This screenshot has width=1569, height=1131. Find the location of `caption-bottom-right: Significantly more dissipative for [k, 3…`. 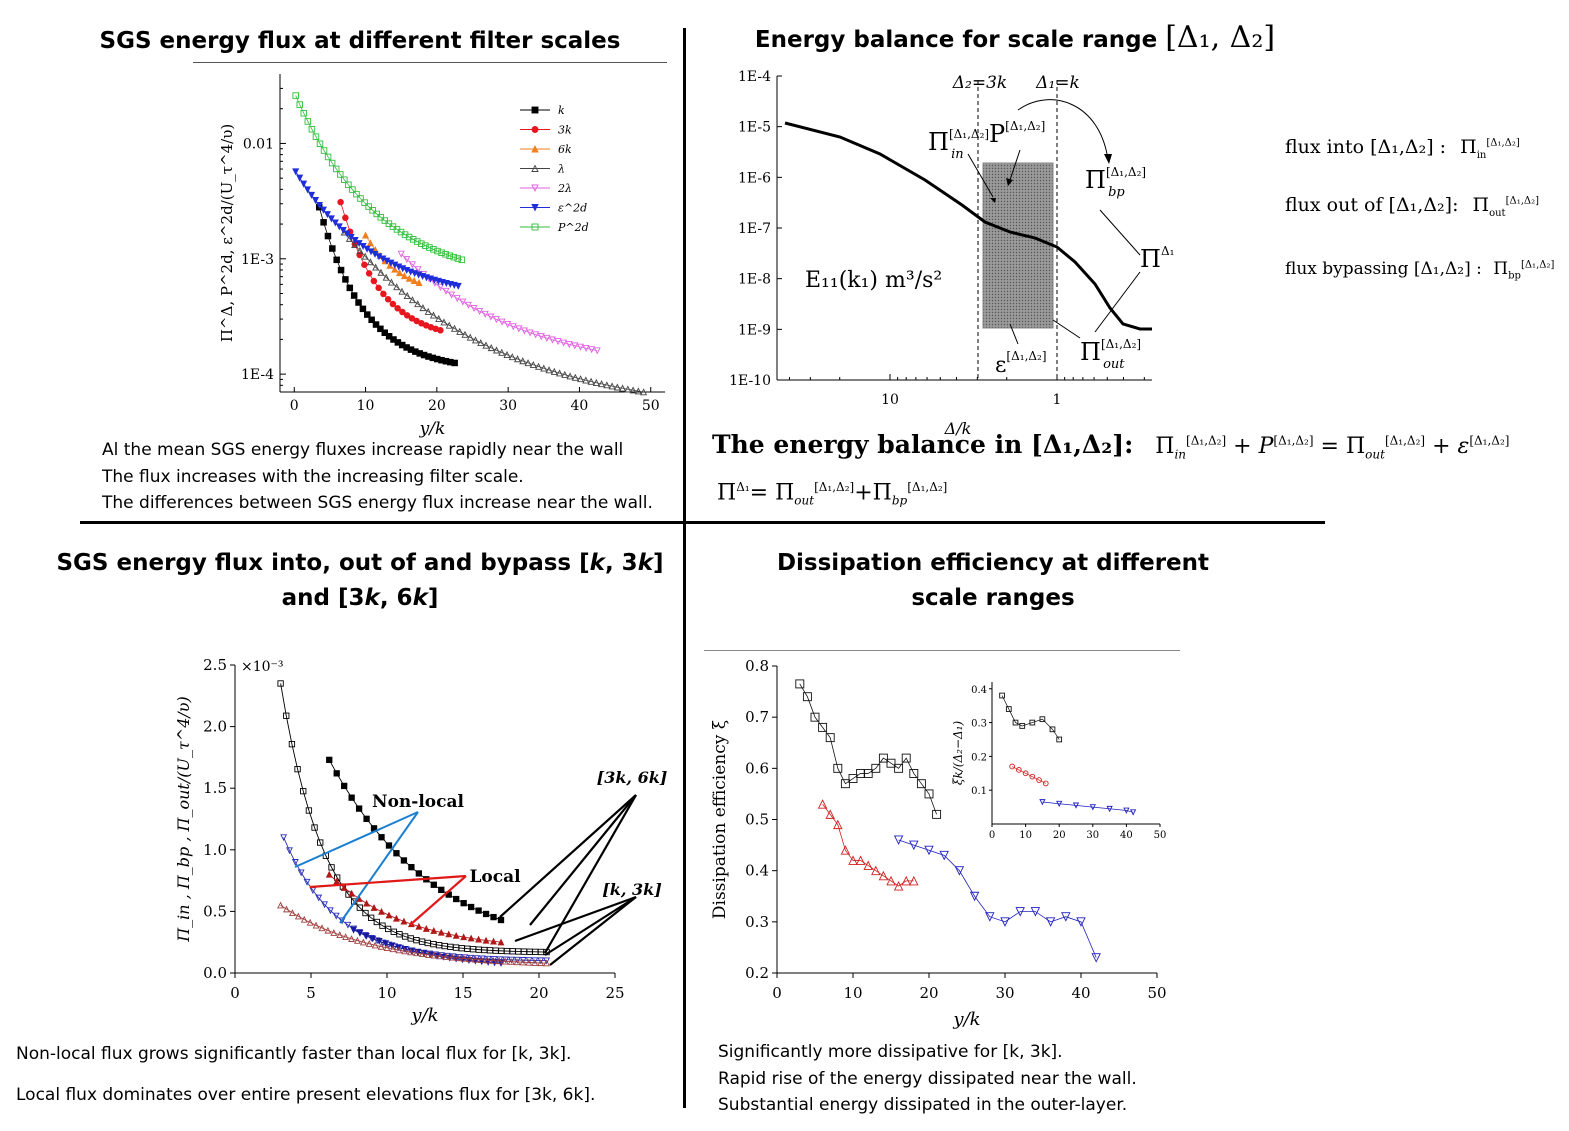

caption-bottom-right: Significantly more dissipative for [k, 3… is located at coordinates (927, 1079).